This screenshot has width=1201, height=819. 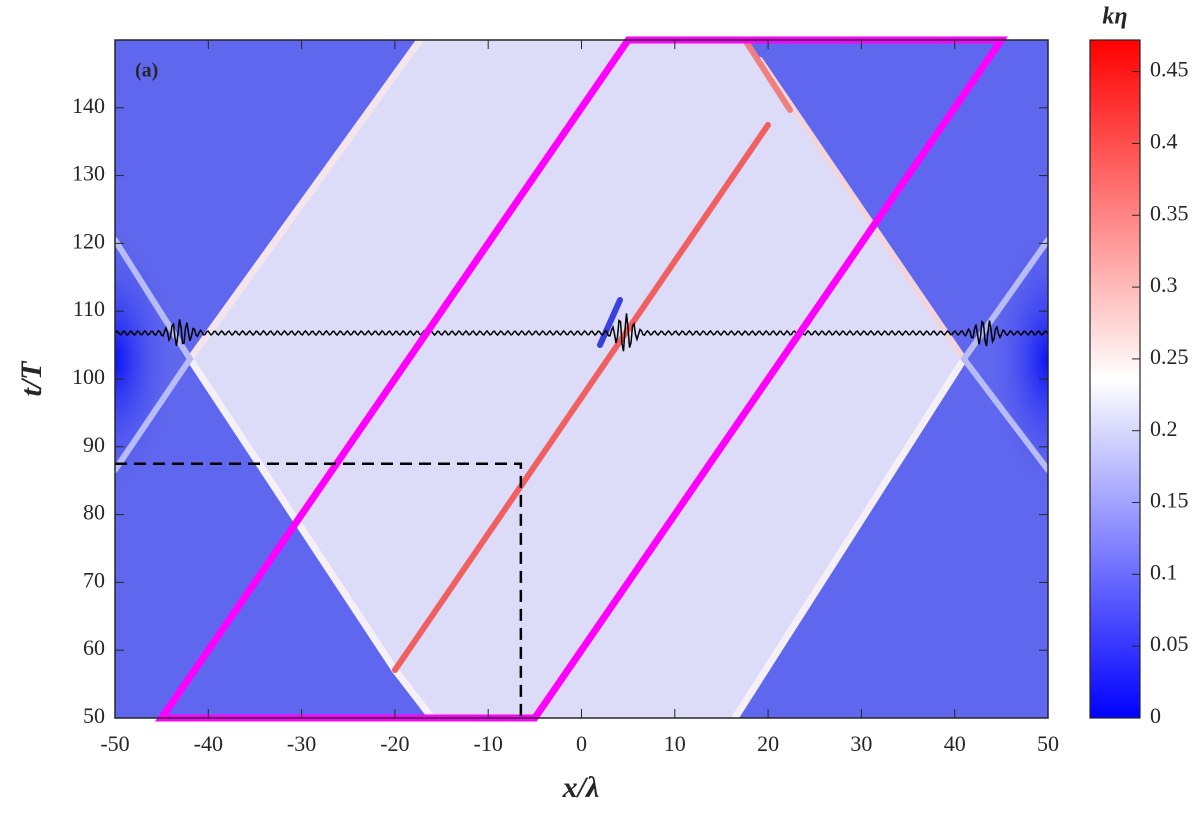 I want to click on colorbar-tick-label: 0.1, so click(x=1164, y=571).